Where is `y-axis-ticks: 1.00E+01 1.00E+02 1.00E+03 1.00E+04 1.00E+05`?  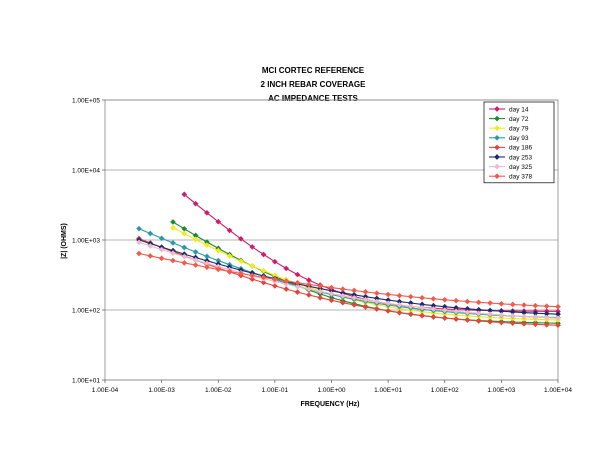
y-axis-ticks: 1.00E+01 1.00E+02 1.00E+03 1.00E+04 1.00E+05 is located at coordinates (88, 241).